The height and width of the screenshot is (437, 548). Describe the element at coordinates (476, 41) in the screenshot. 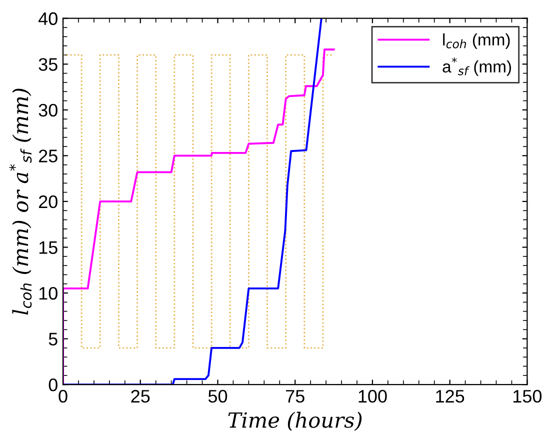

I see `legend-label: l$_{coh}$ (mm)` at that location.